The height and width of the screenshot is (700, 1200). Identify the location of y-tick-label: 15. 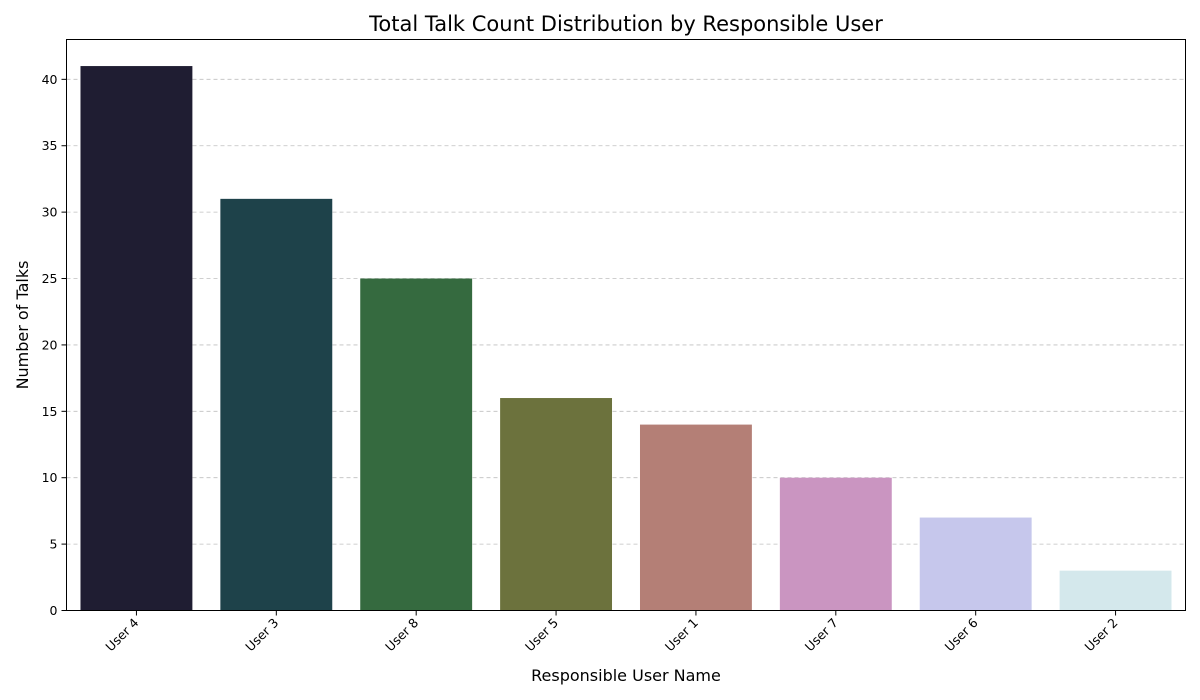
(50, 411).